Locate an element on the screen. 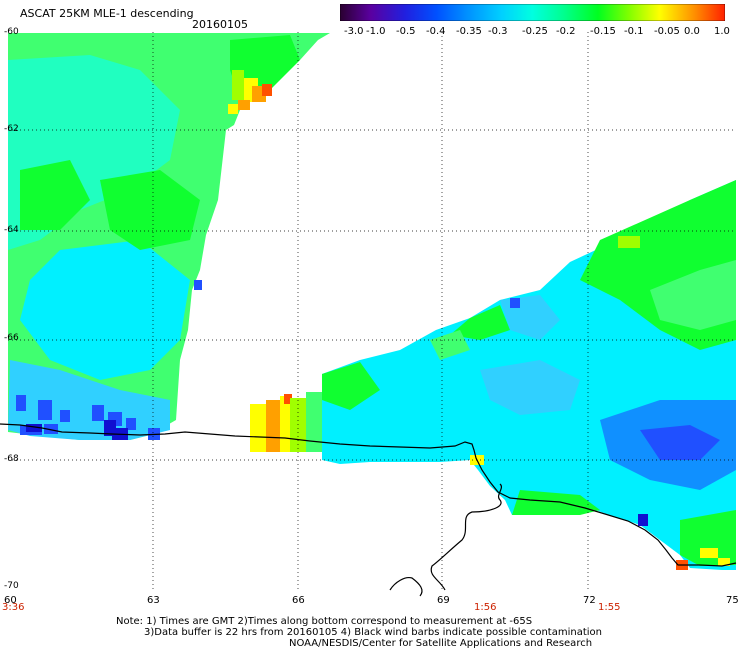 The image size is (740, 650). map-title: ASCAT 25KM MLE-1 descending is located at coordinates (107, 13).